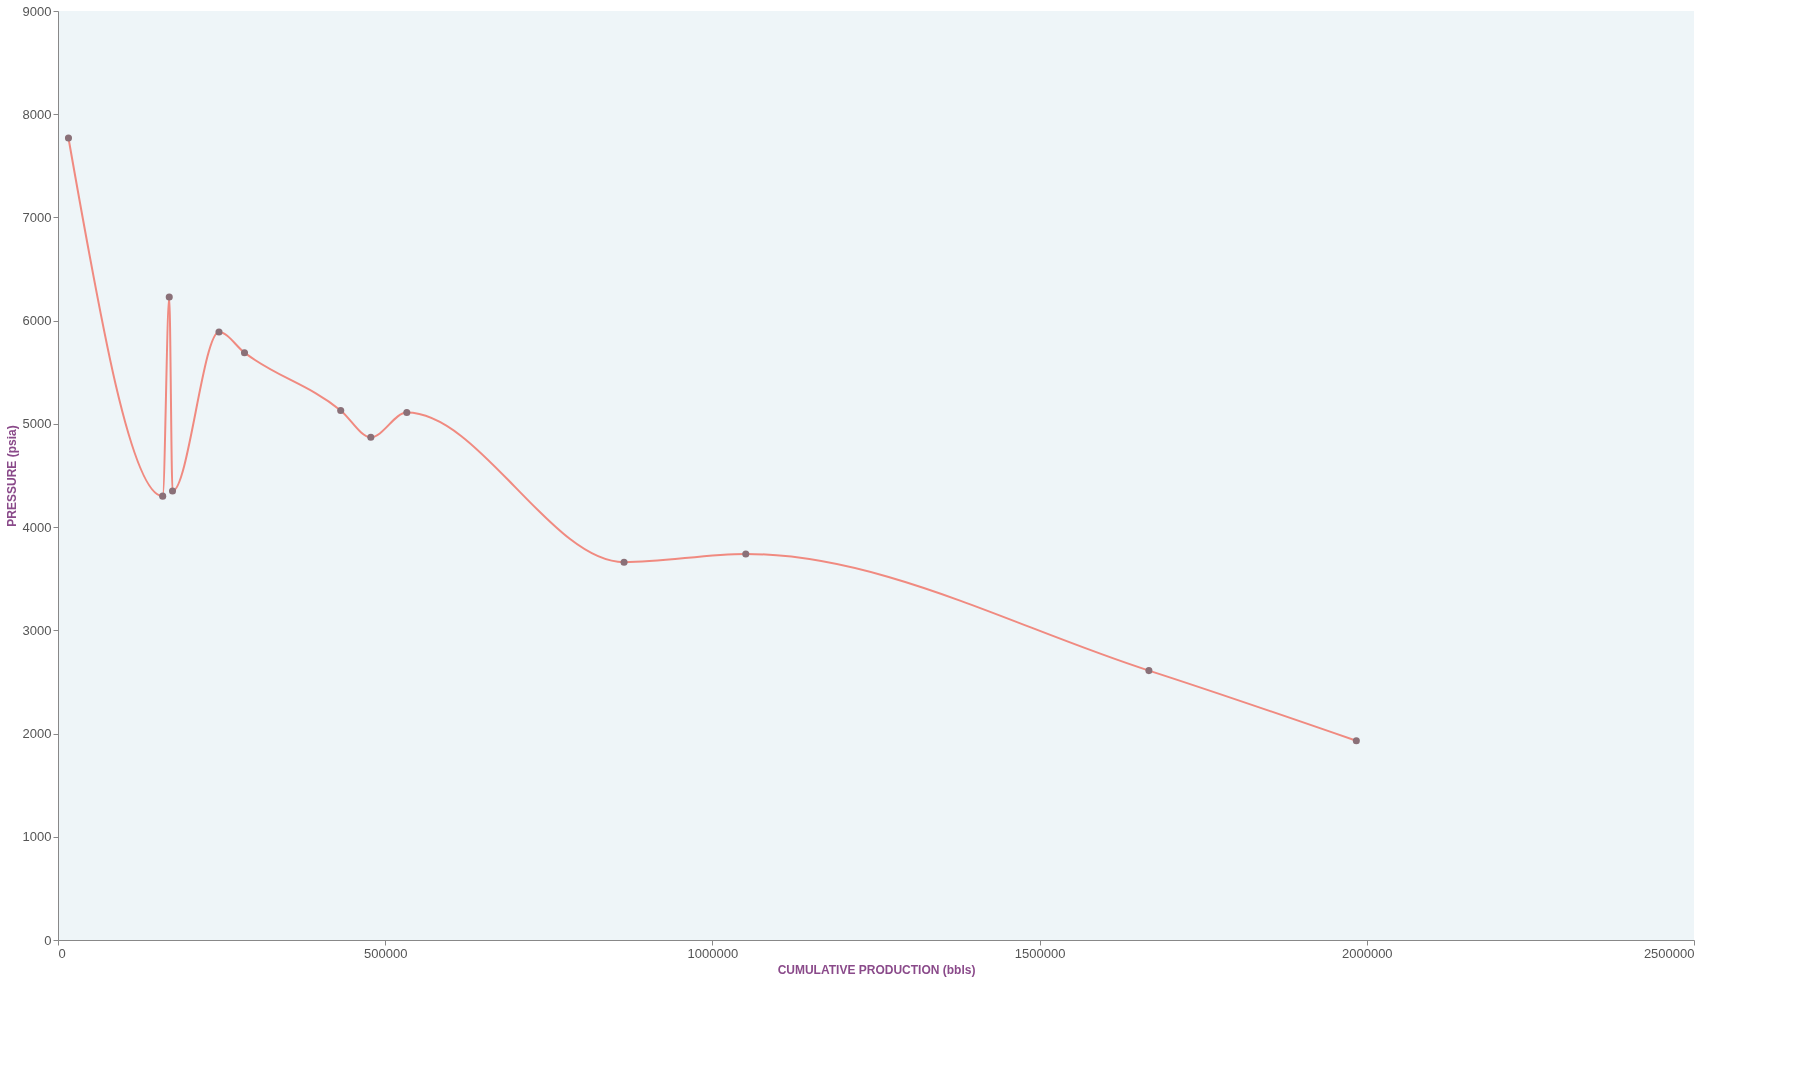 This screenshot has height=1078, width=1816. Describe the element at coordinates (62, 953) in the screenshot. I see `x-tick-label: 0` at that location.